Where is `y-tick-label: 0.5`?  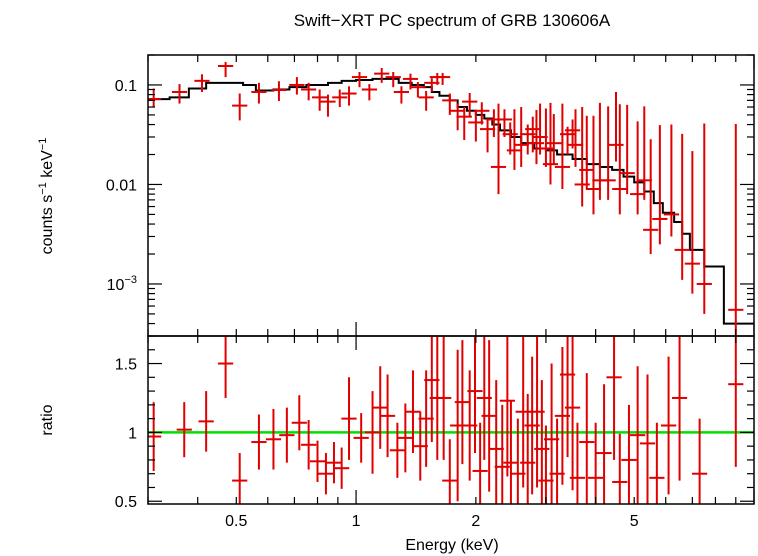 y-tick-label: 0.5 is located at coordinates (126, 502).